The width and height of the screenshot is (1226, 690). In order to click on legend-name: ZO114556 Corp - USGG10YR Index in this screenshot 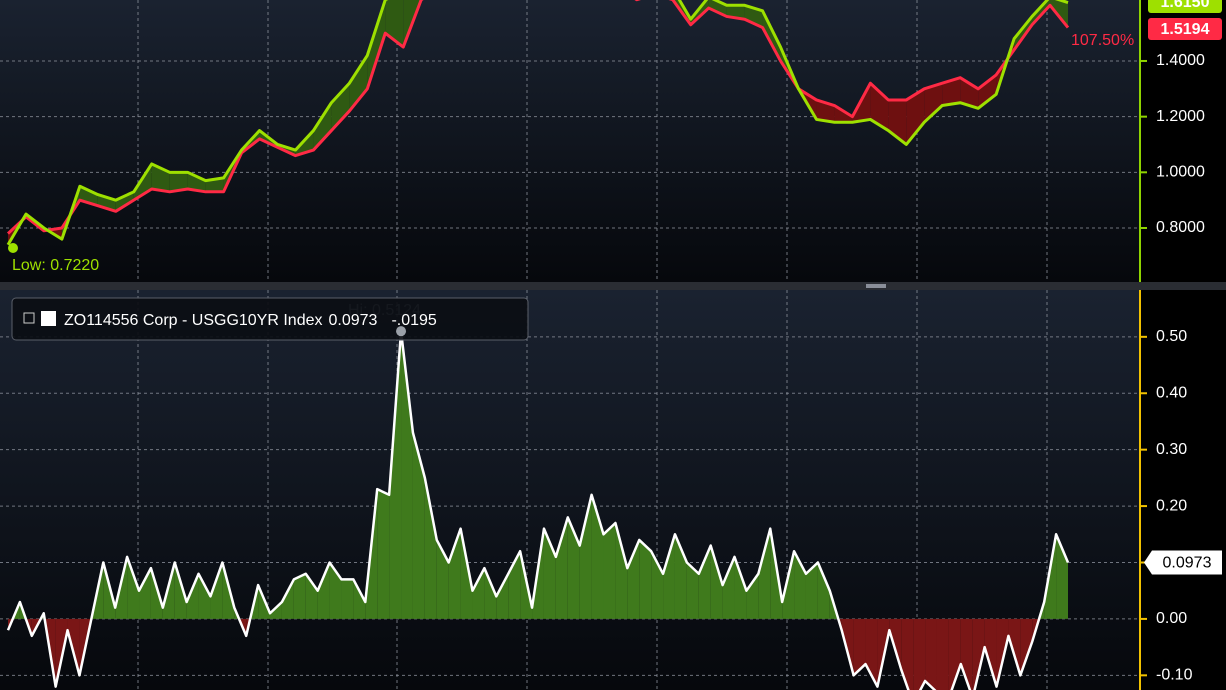, I will do `click(193, 320)`.